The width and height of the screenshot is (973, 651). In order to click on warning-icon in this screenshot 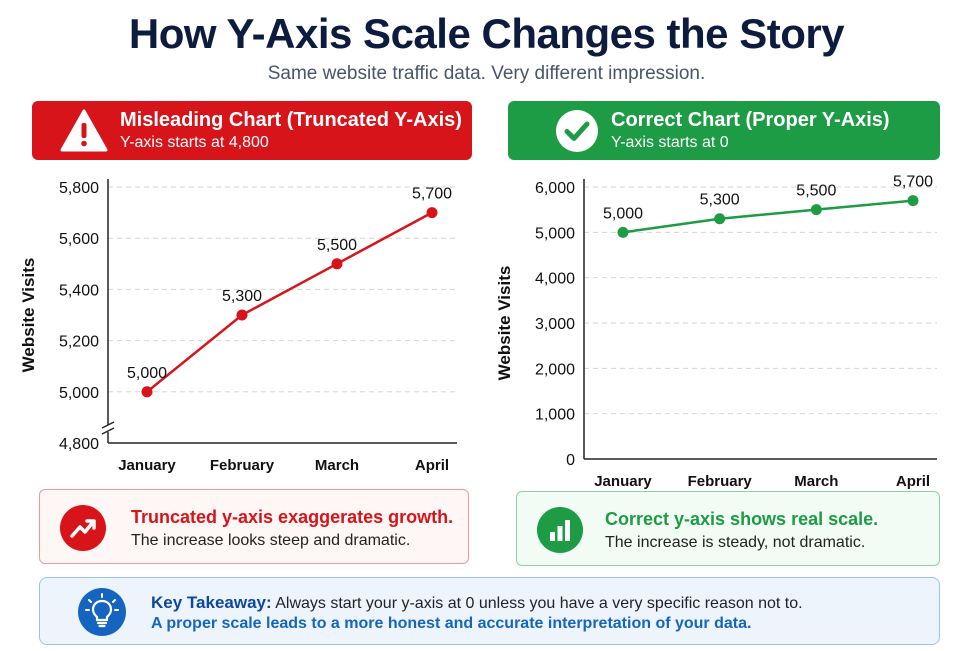, I will do `click(84, 130)`.